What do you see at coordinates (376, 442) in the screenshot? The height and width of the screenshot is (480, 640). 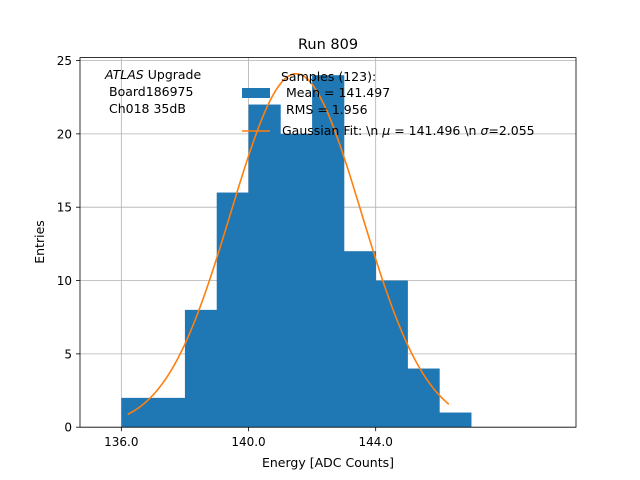 I see `x-tick-label-2: 144.0` at bounding box center [376, 442].